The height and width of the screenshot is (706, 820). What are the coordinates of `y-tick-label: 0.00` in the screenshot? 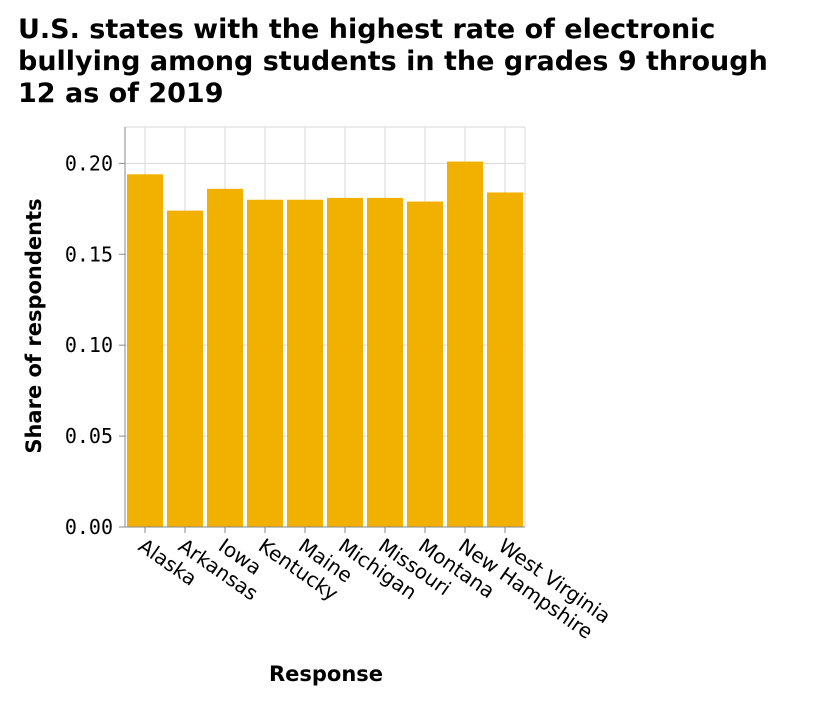 It's located at (89, 527).